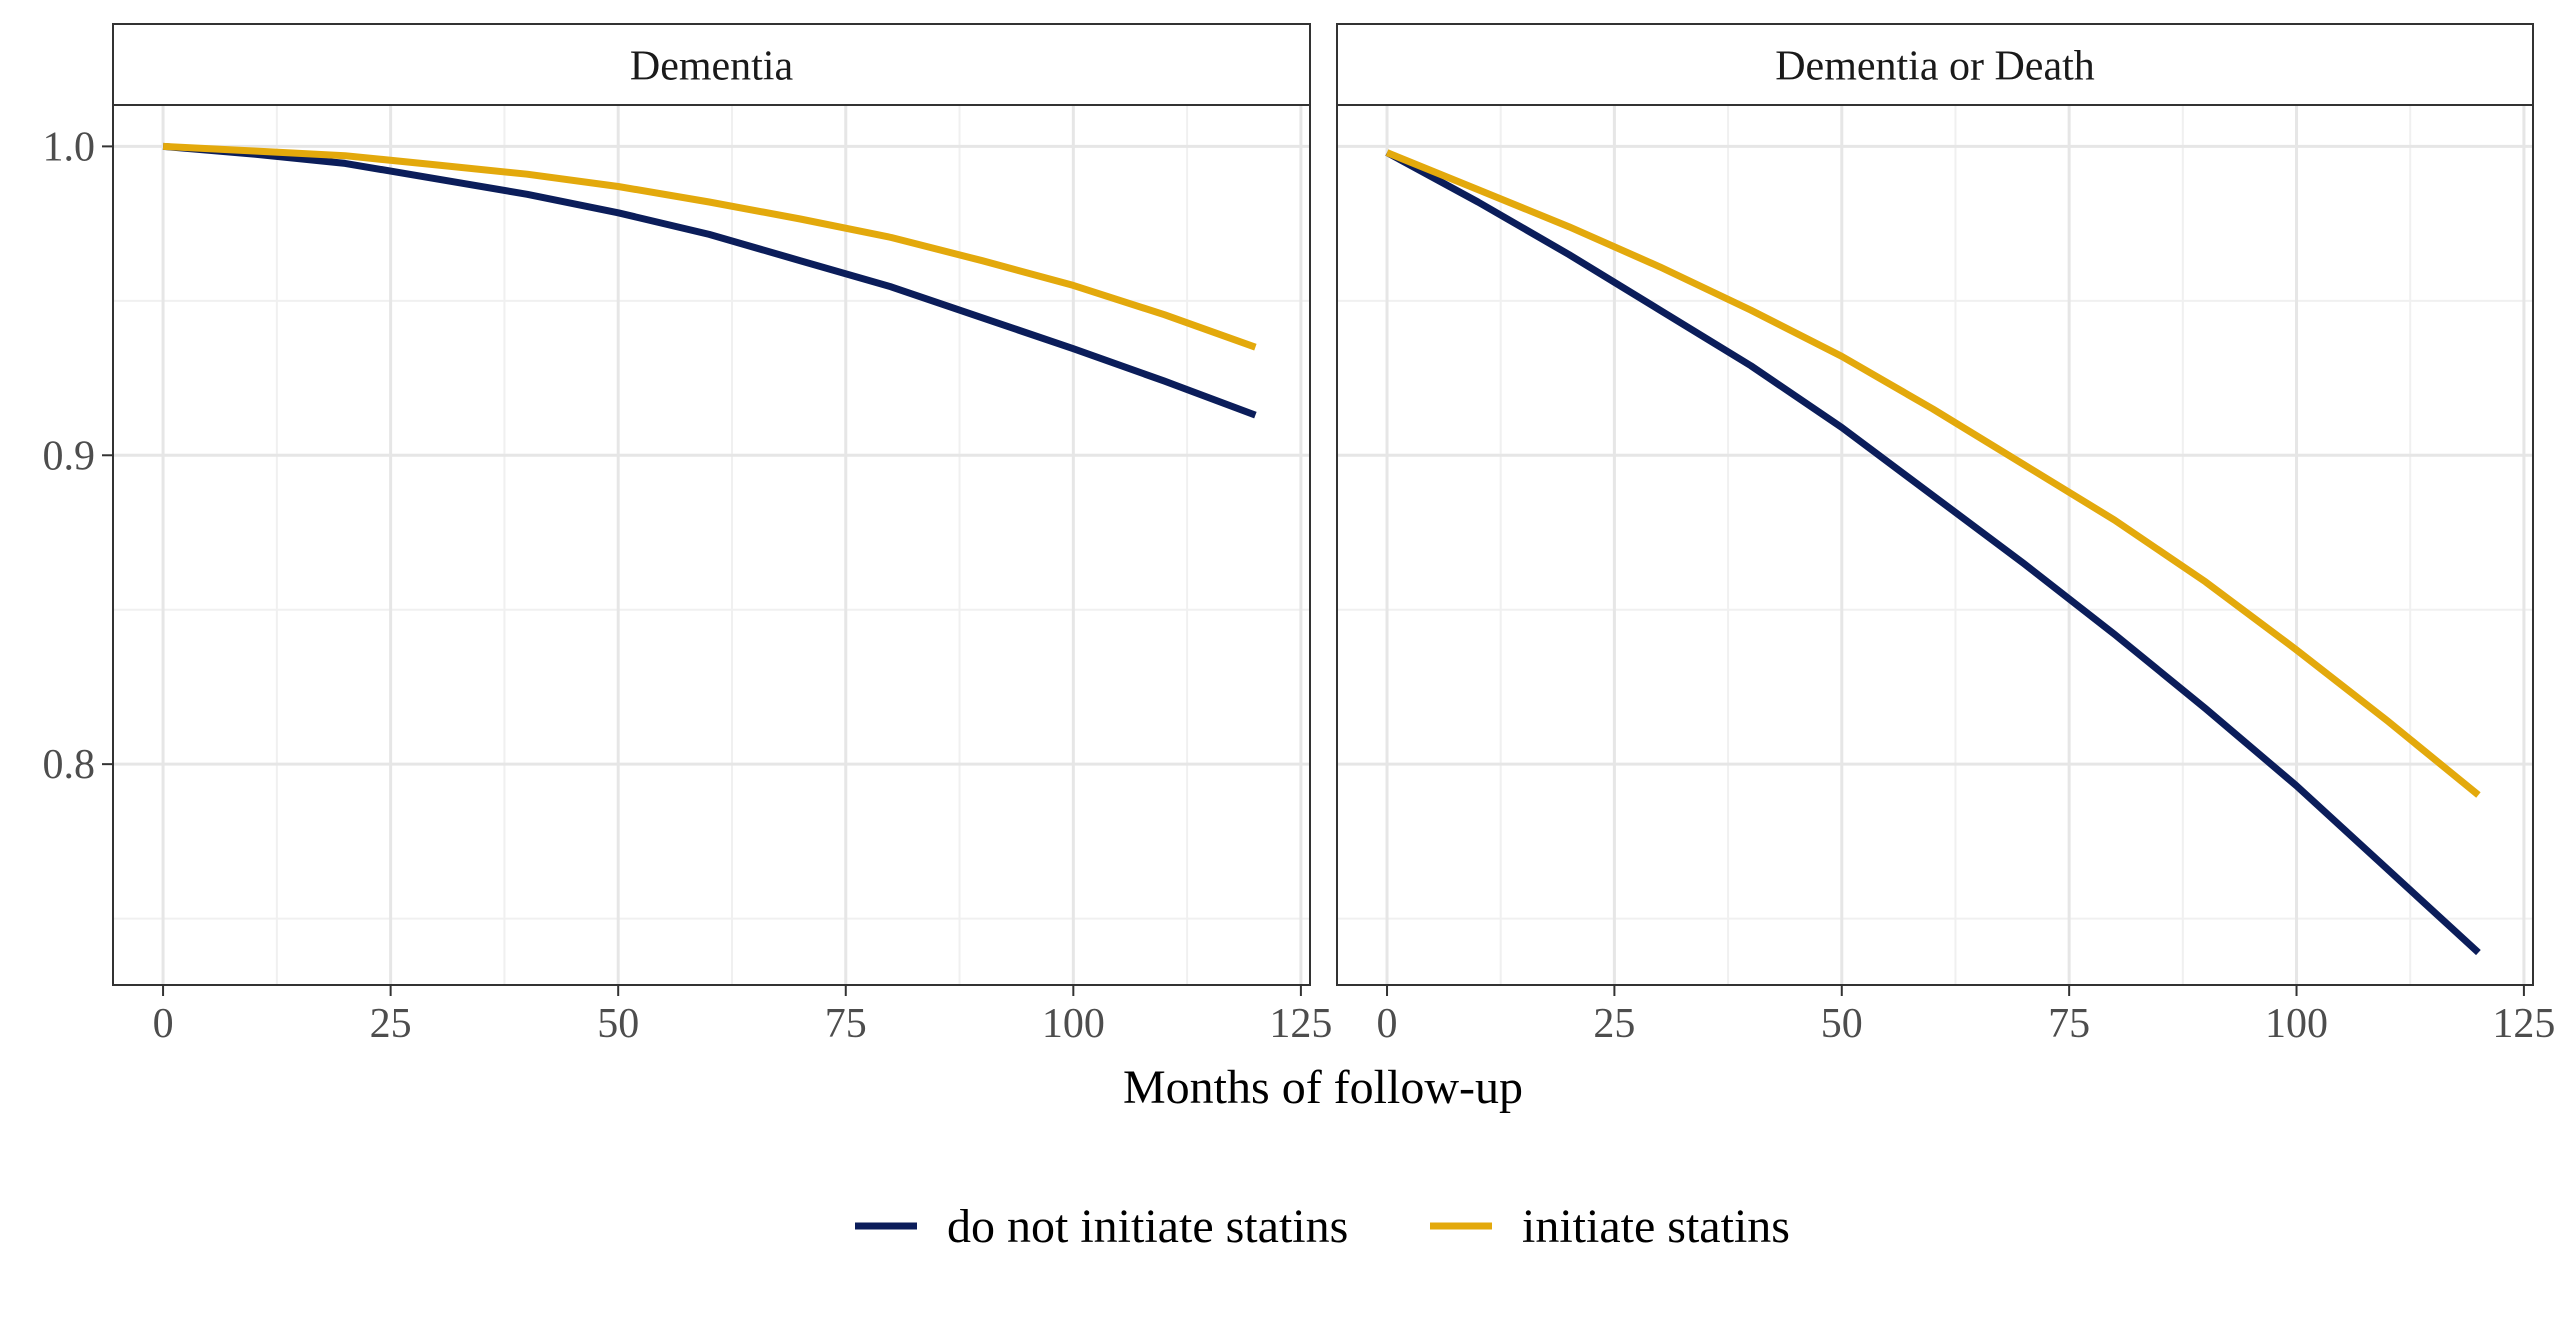 The image size is (2560, 1317). I want to click on legend: do not initiate statins initiate statins, so click(1322, 1226).